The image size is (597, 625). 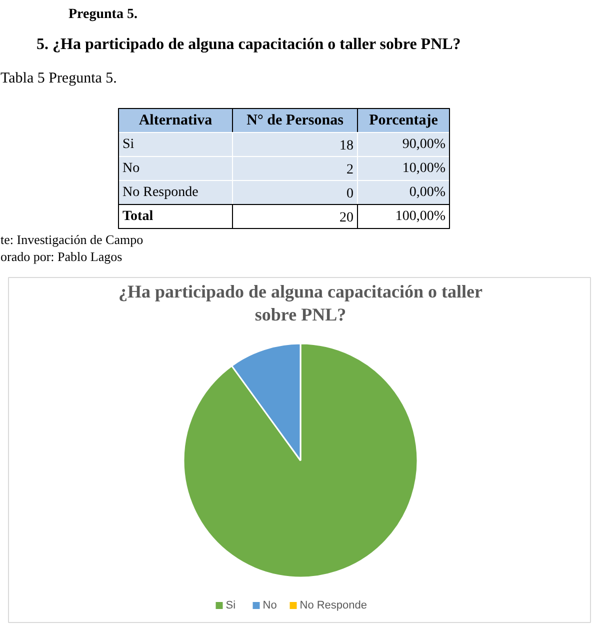 I want to click on text: No, so click(x=131, y=168).